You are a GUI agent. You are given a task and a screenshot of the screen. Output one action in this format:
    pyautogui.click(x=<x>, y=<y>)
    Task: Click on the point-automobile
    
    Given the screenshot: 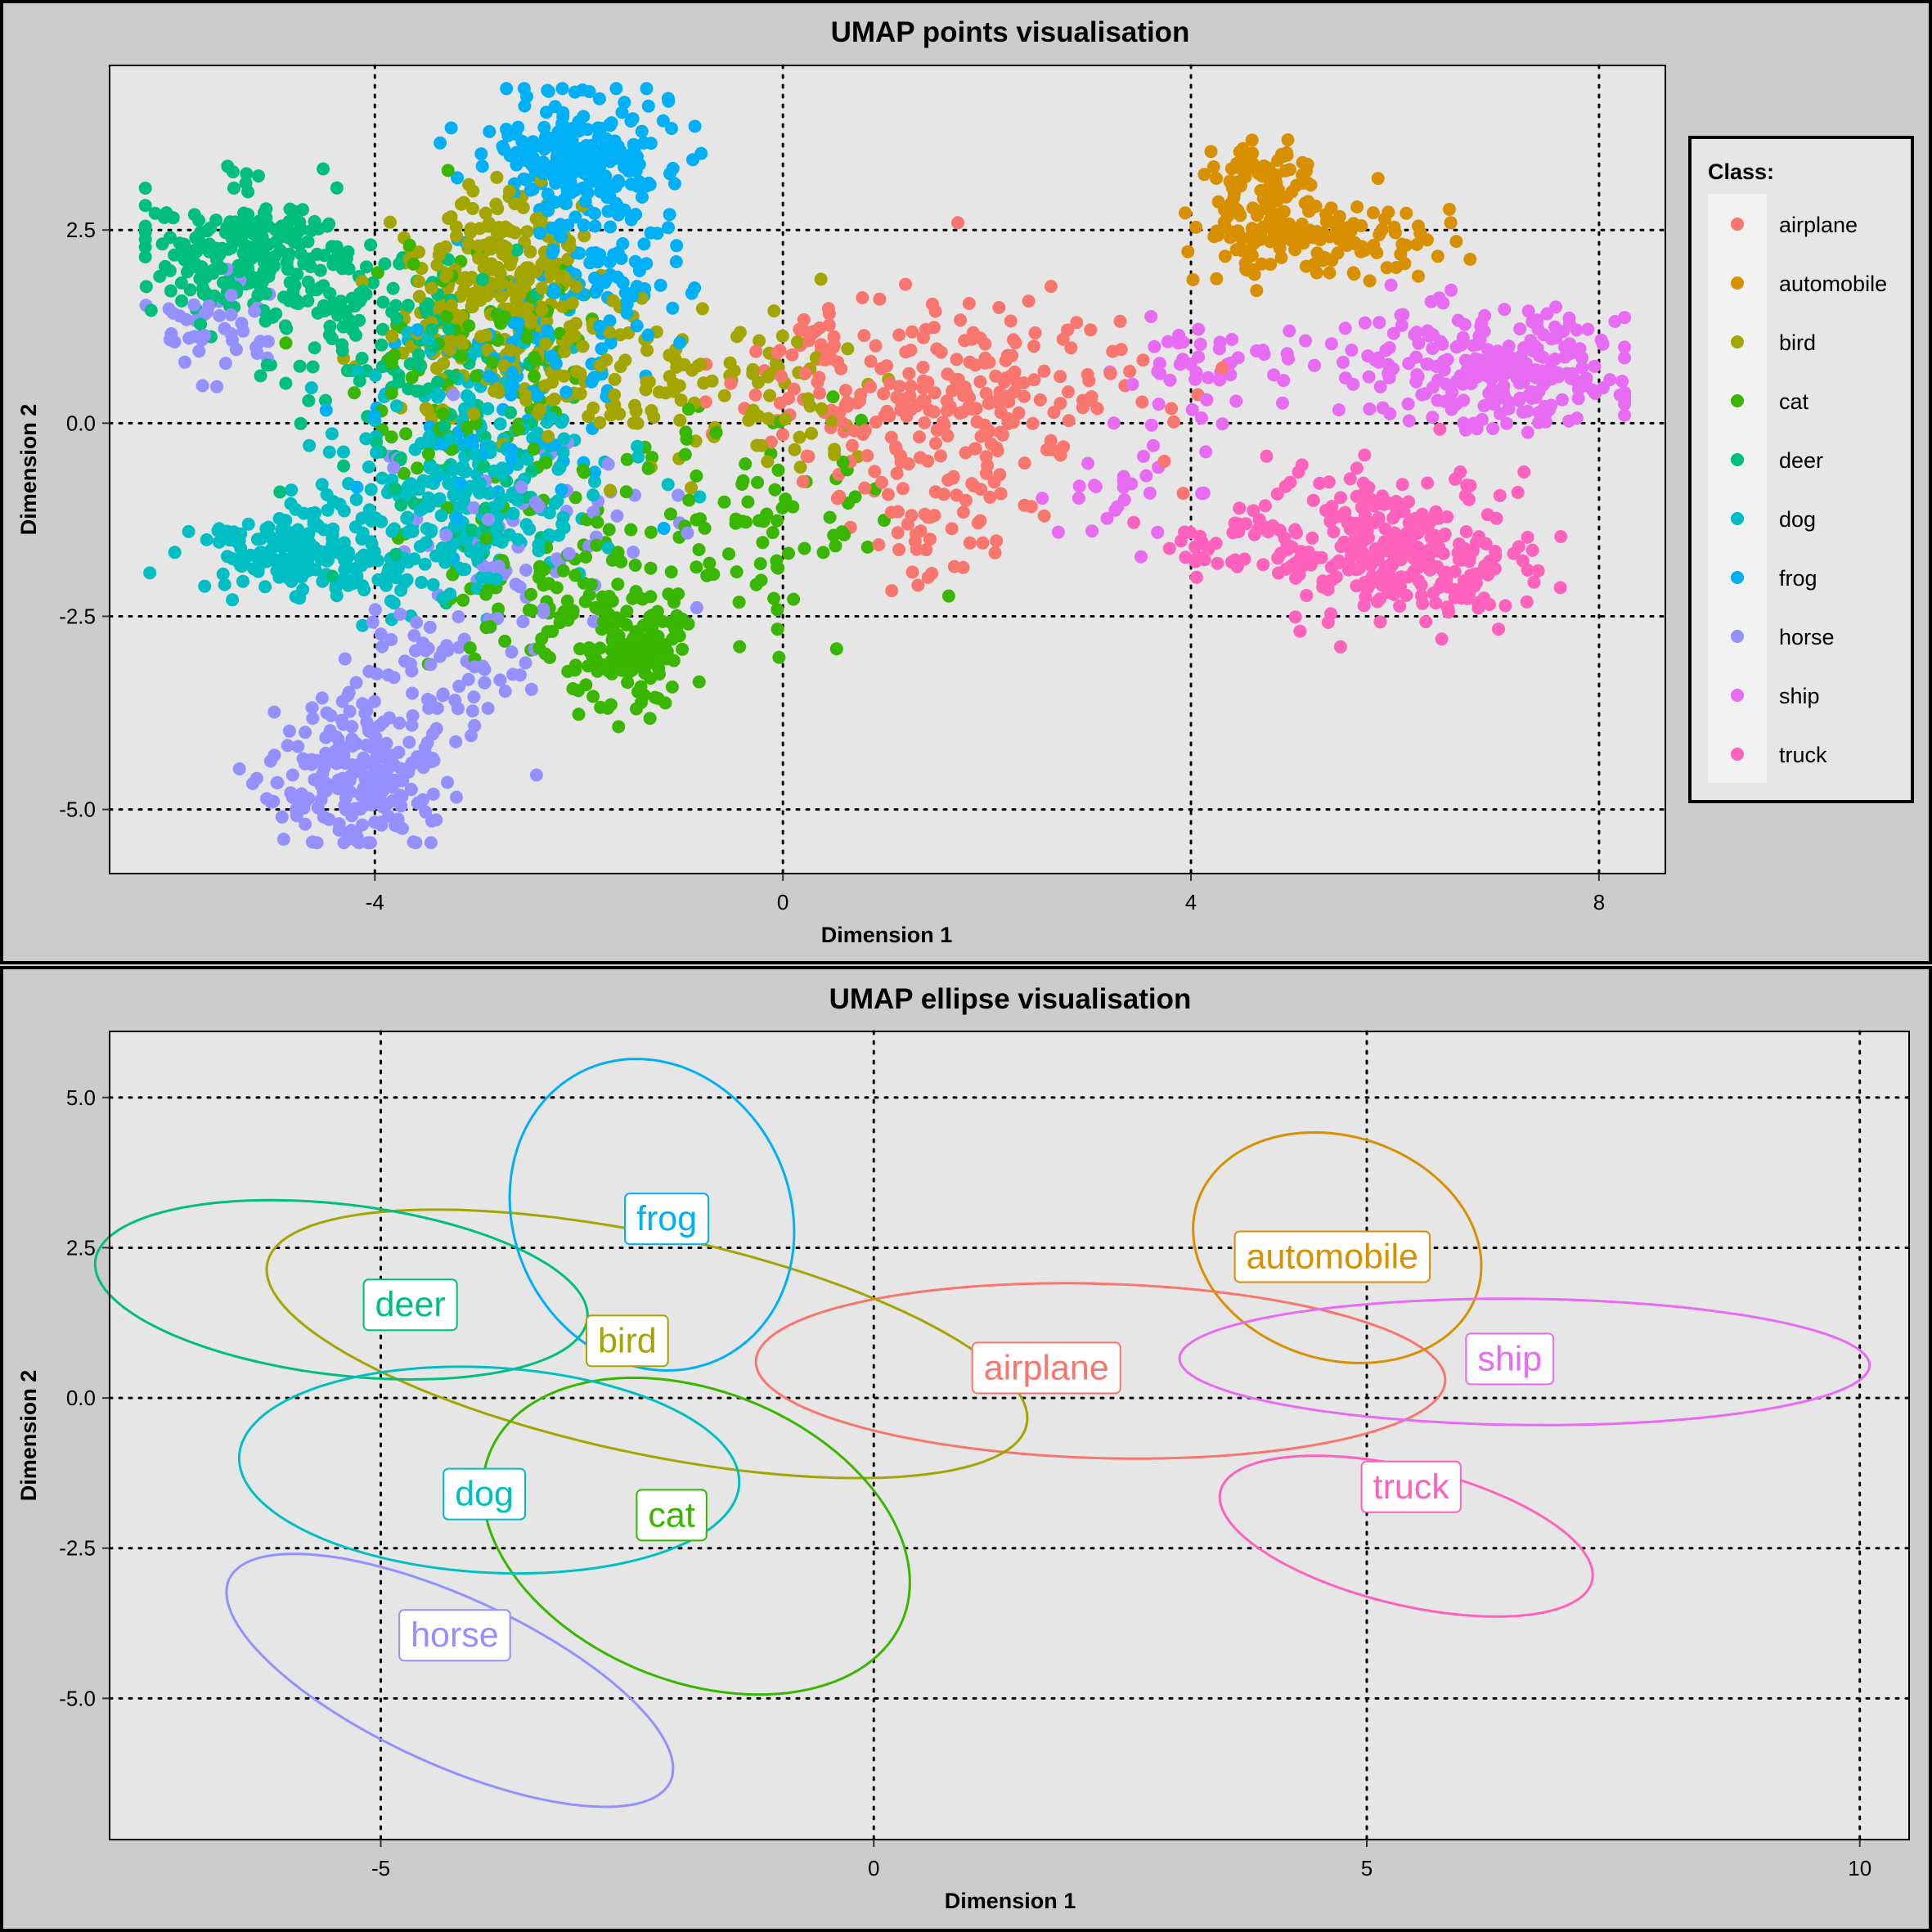 What is the action you would take?
    pyautogui.click(x=1326, y=222)
    